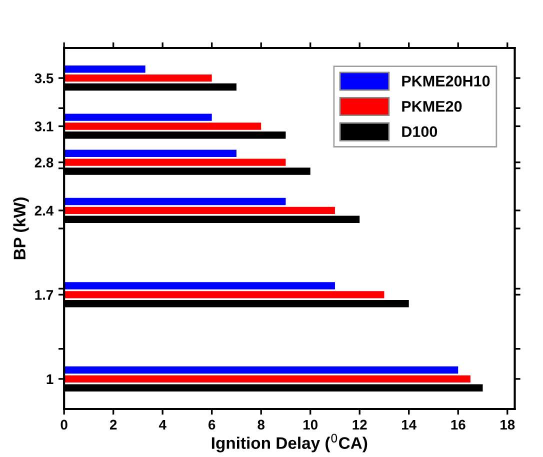  Describe the element at coordinates (50, 379) in the screenshot. I see `y-tick-label: 1` at that location.